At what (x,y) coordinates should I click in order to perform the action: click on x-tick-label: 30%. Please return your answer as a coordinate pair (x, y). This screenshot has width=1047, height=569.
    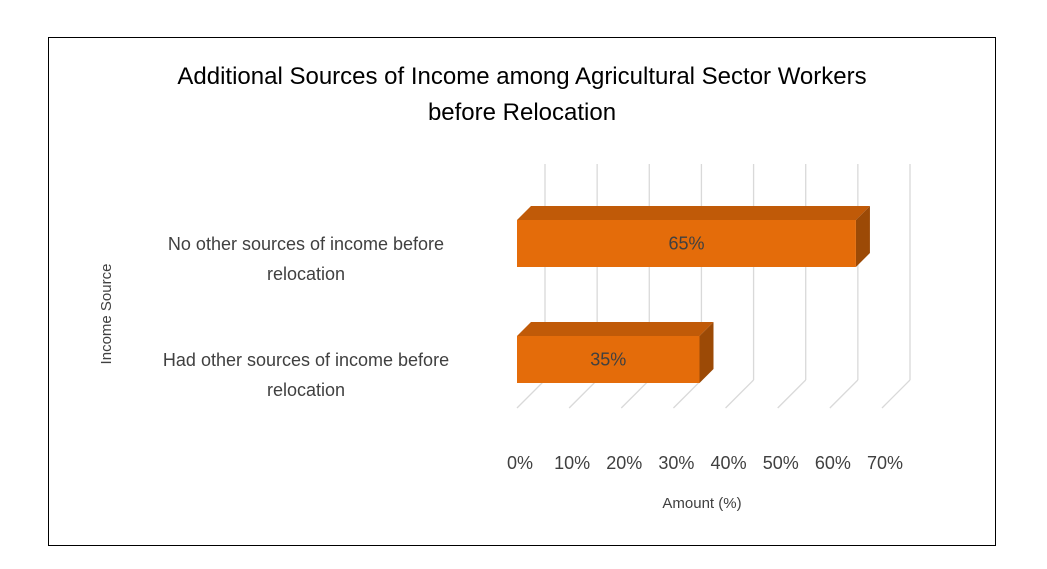
    Looking at the image, I should click on (676, 463).